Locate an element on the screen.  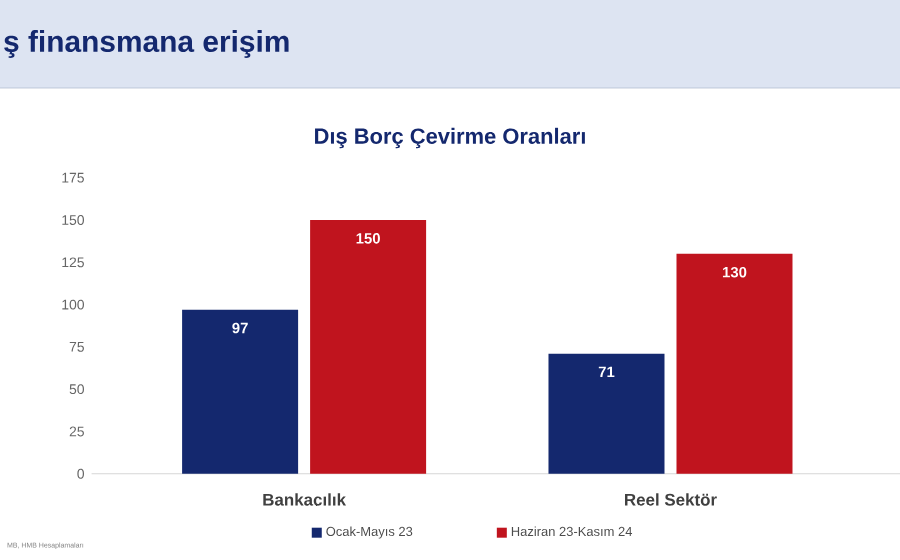
chart-title: Dış Borç Çevirme Oranları is located at coordinates (450, 138).